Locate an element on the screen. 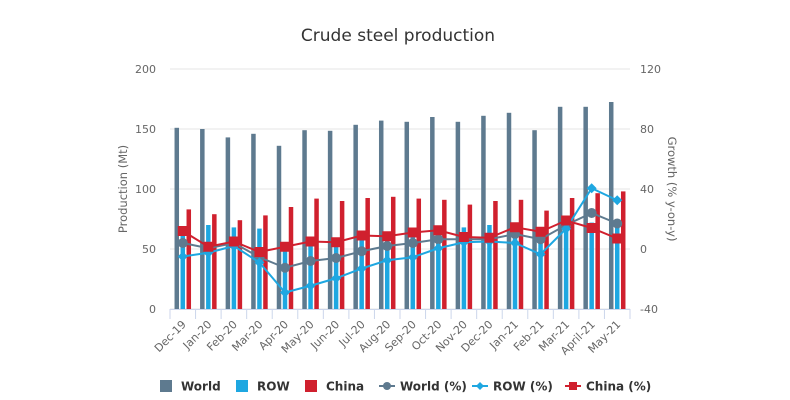  left-axis-ticks: 0 50 100 150 200 is located at coordinates (145, 189).